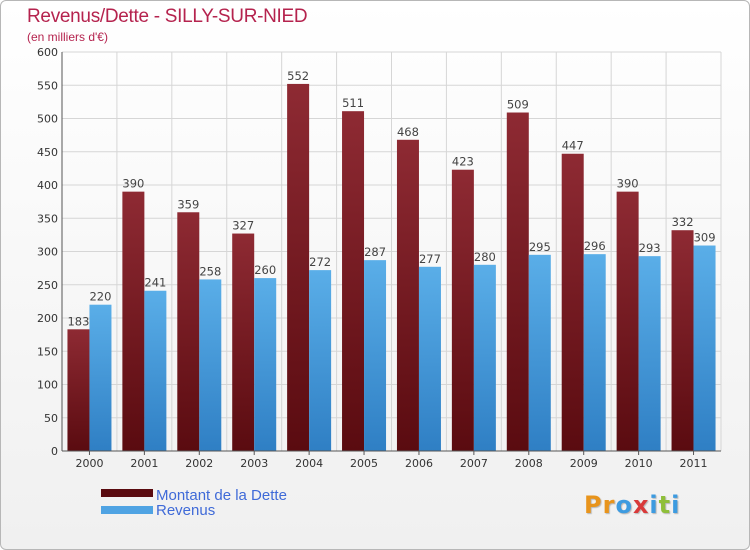 The width and height of the screenshot is (750, 550). I want to click on value-label-revenus: 280, so click(485, 257).